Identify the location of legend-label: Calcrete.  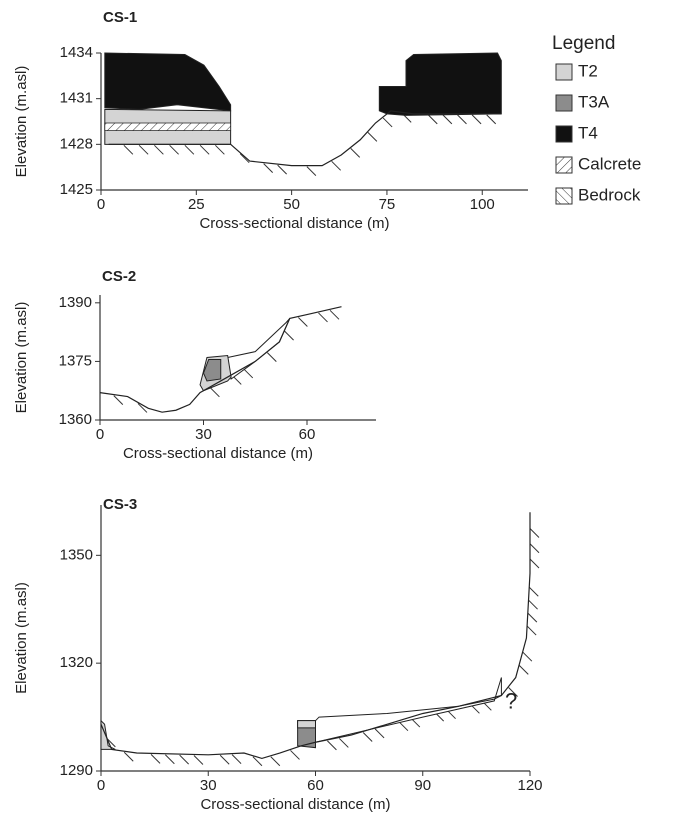
(609, 163).